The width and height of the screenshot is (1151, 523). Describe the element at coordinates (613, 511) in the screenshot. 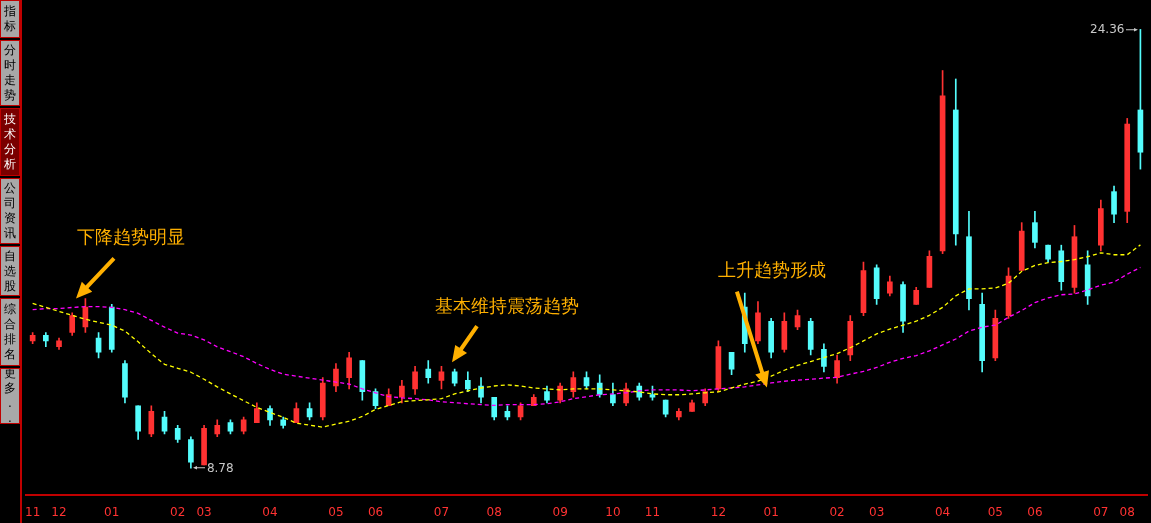

I see `x-tick-label: 10` at that location.